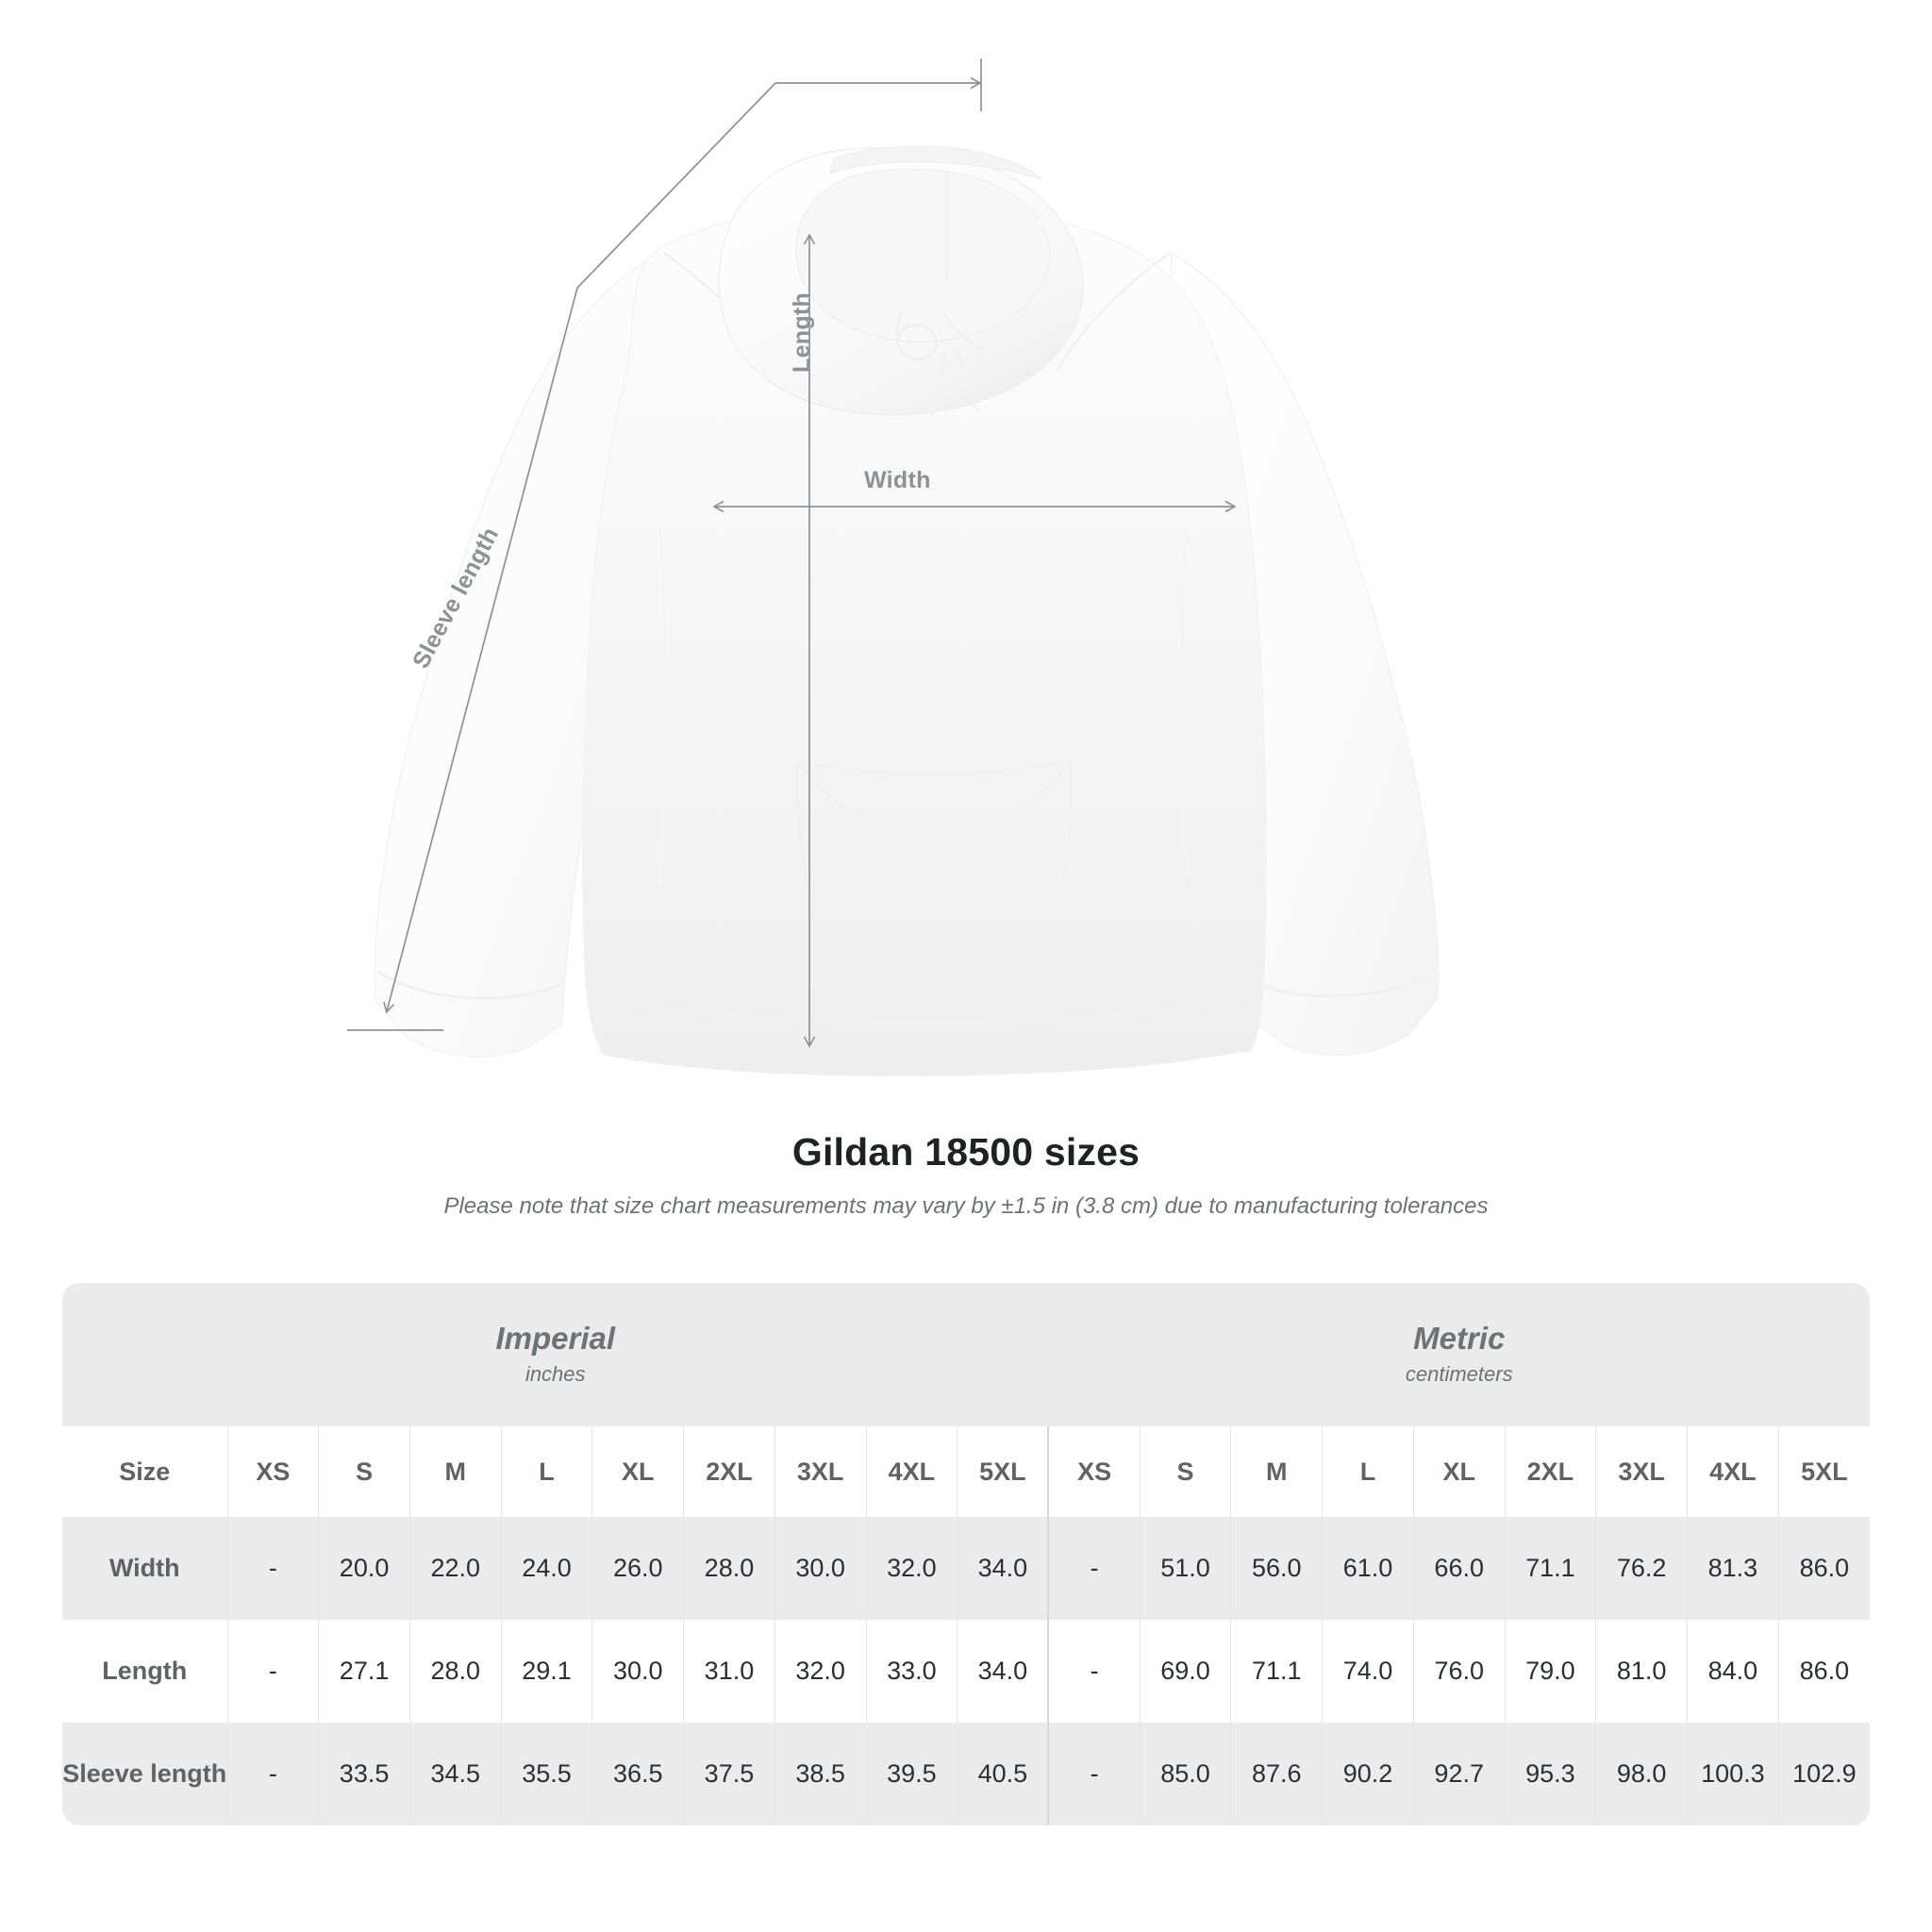  Describe the element at coordinates (556, 1373) in the screenshot. I see `imperial-unit: inches` at that location.